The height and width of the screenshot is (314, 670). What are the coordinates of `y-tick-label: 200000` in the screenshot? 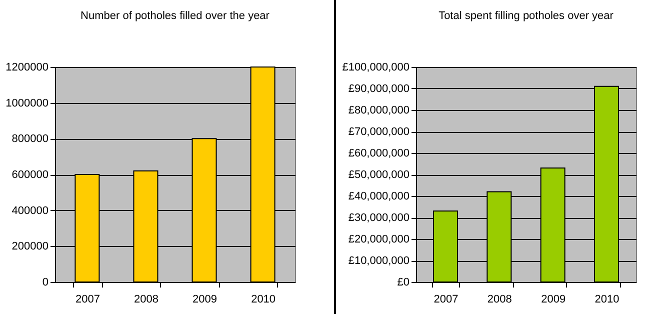 It's located at (30, 246).